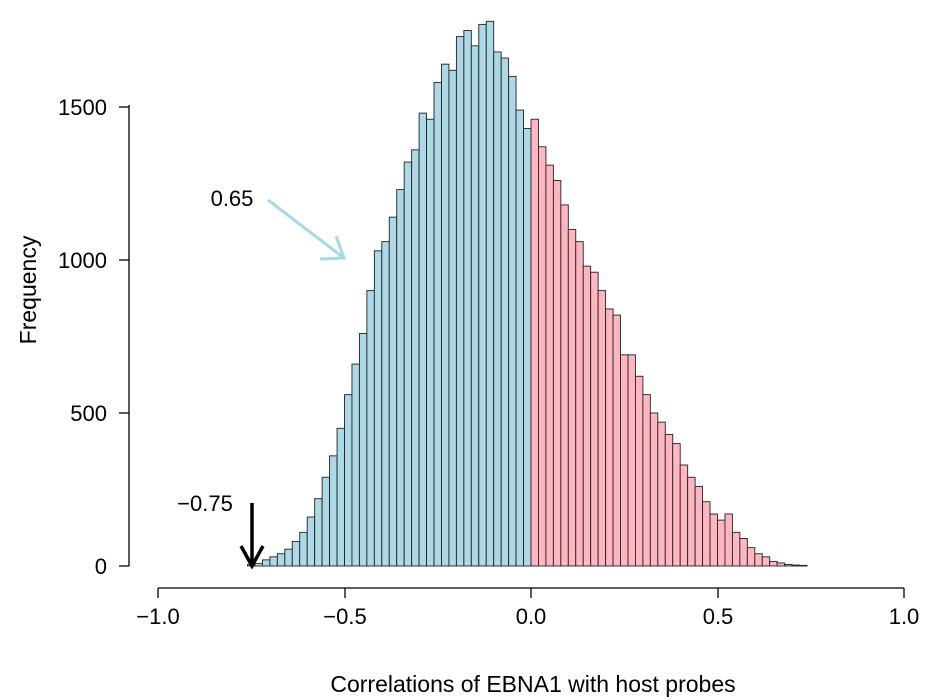  I want to click on y-axis: 0 500 1000 1500 Frequency, so click(72, 337).